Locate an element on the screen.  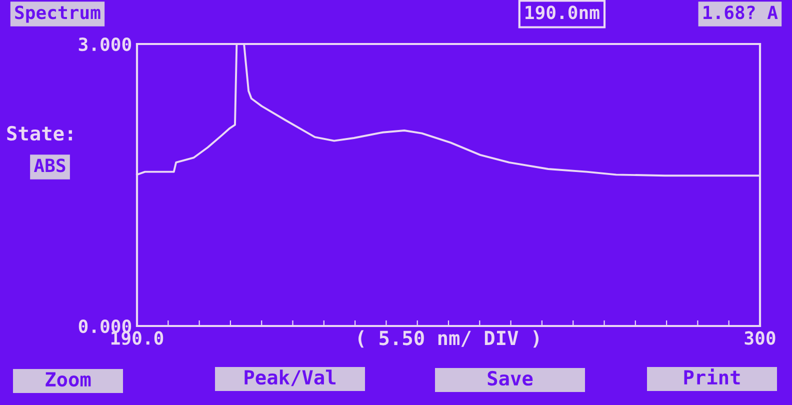
chart-title: Spectrum is located at coordinates (57, 14).